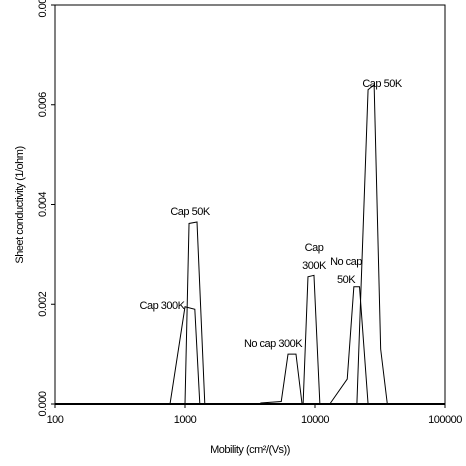 This screenshot has height=466, width=466. I want to click on y-tick-label: 0.000, so click(43, 403).